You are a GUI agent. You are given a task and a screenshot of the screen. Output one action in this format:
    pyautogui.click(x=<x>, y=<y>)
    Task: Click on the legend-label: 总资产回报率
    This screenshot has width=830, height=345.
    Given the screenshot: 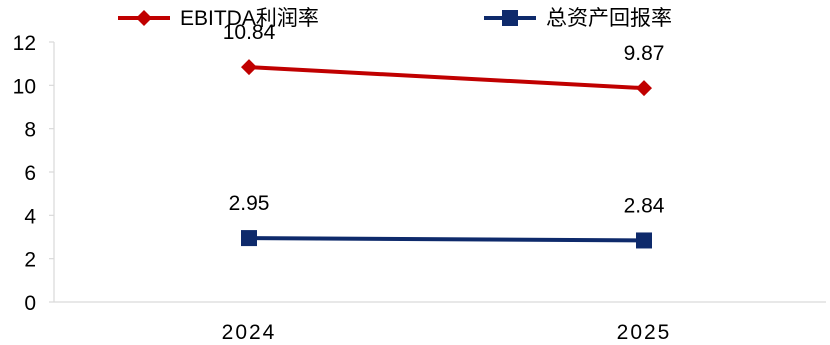 What is the action you would take?
    pyautogui.click(x=609, y=18)
    